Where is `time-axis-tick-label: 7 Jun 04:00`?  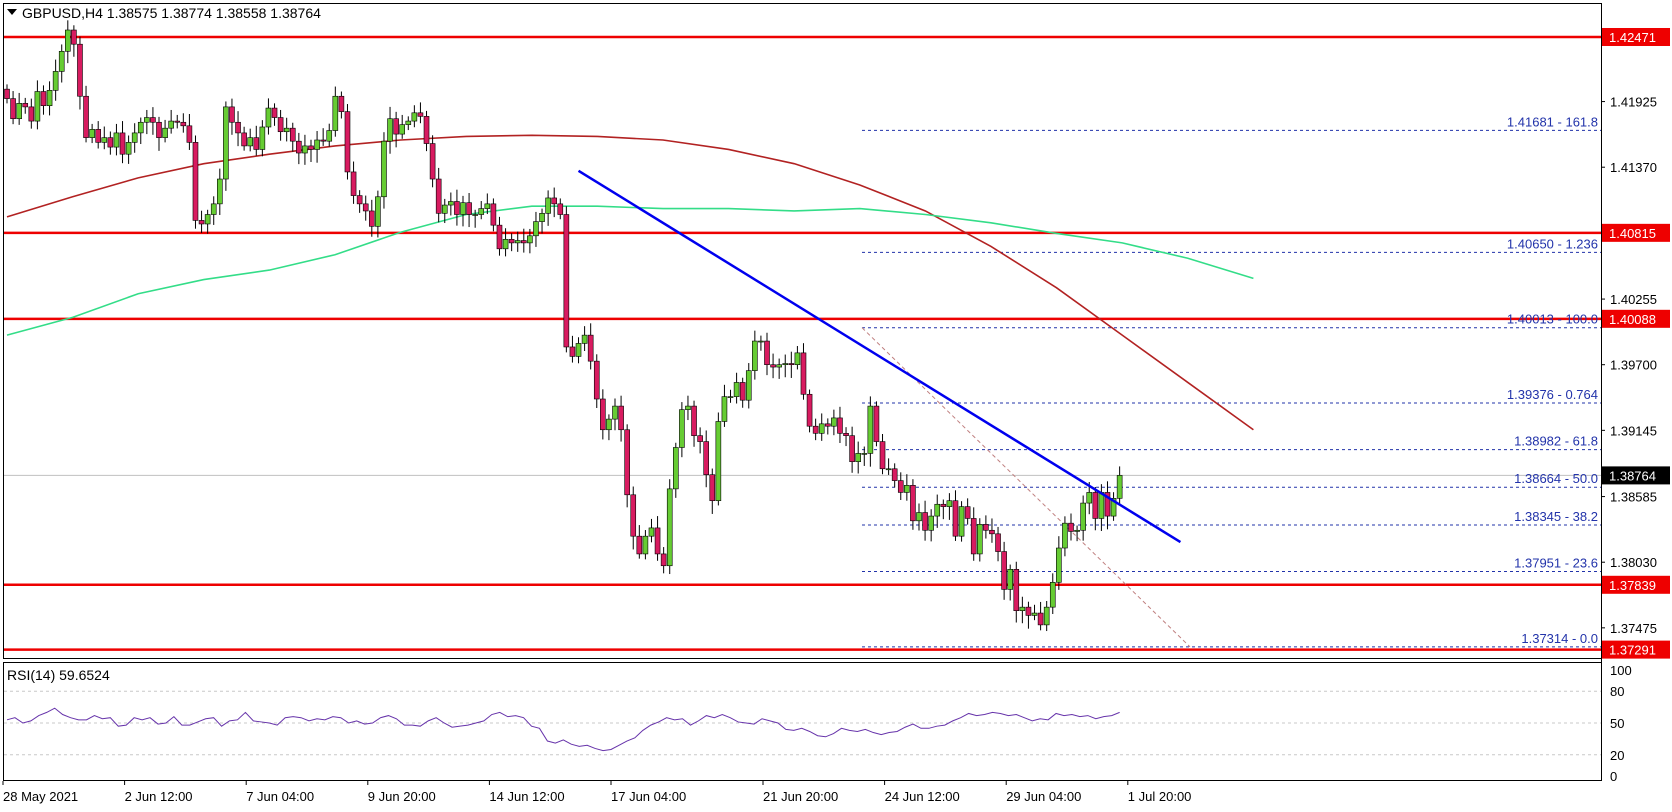 time-axis-tick-label: 7 Jun 04:00 is located at coordinates (280, 796).